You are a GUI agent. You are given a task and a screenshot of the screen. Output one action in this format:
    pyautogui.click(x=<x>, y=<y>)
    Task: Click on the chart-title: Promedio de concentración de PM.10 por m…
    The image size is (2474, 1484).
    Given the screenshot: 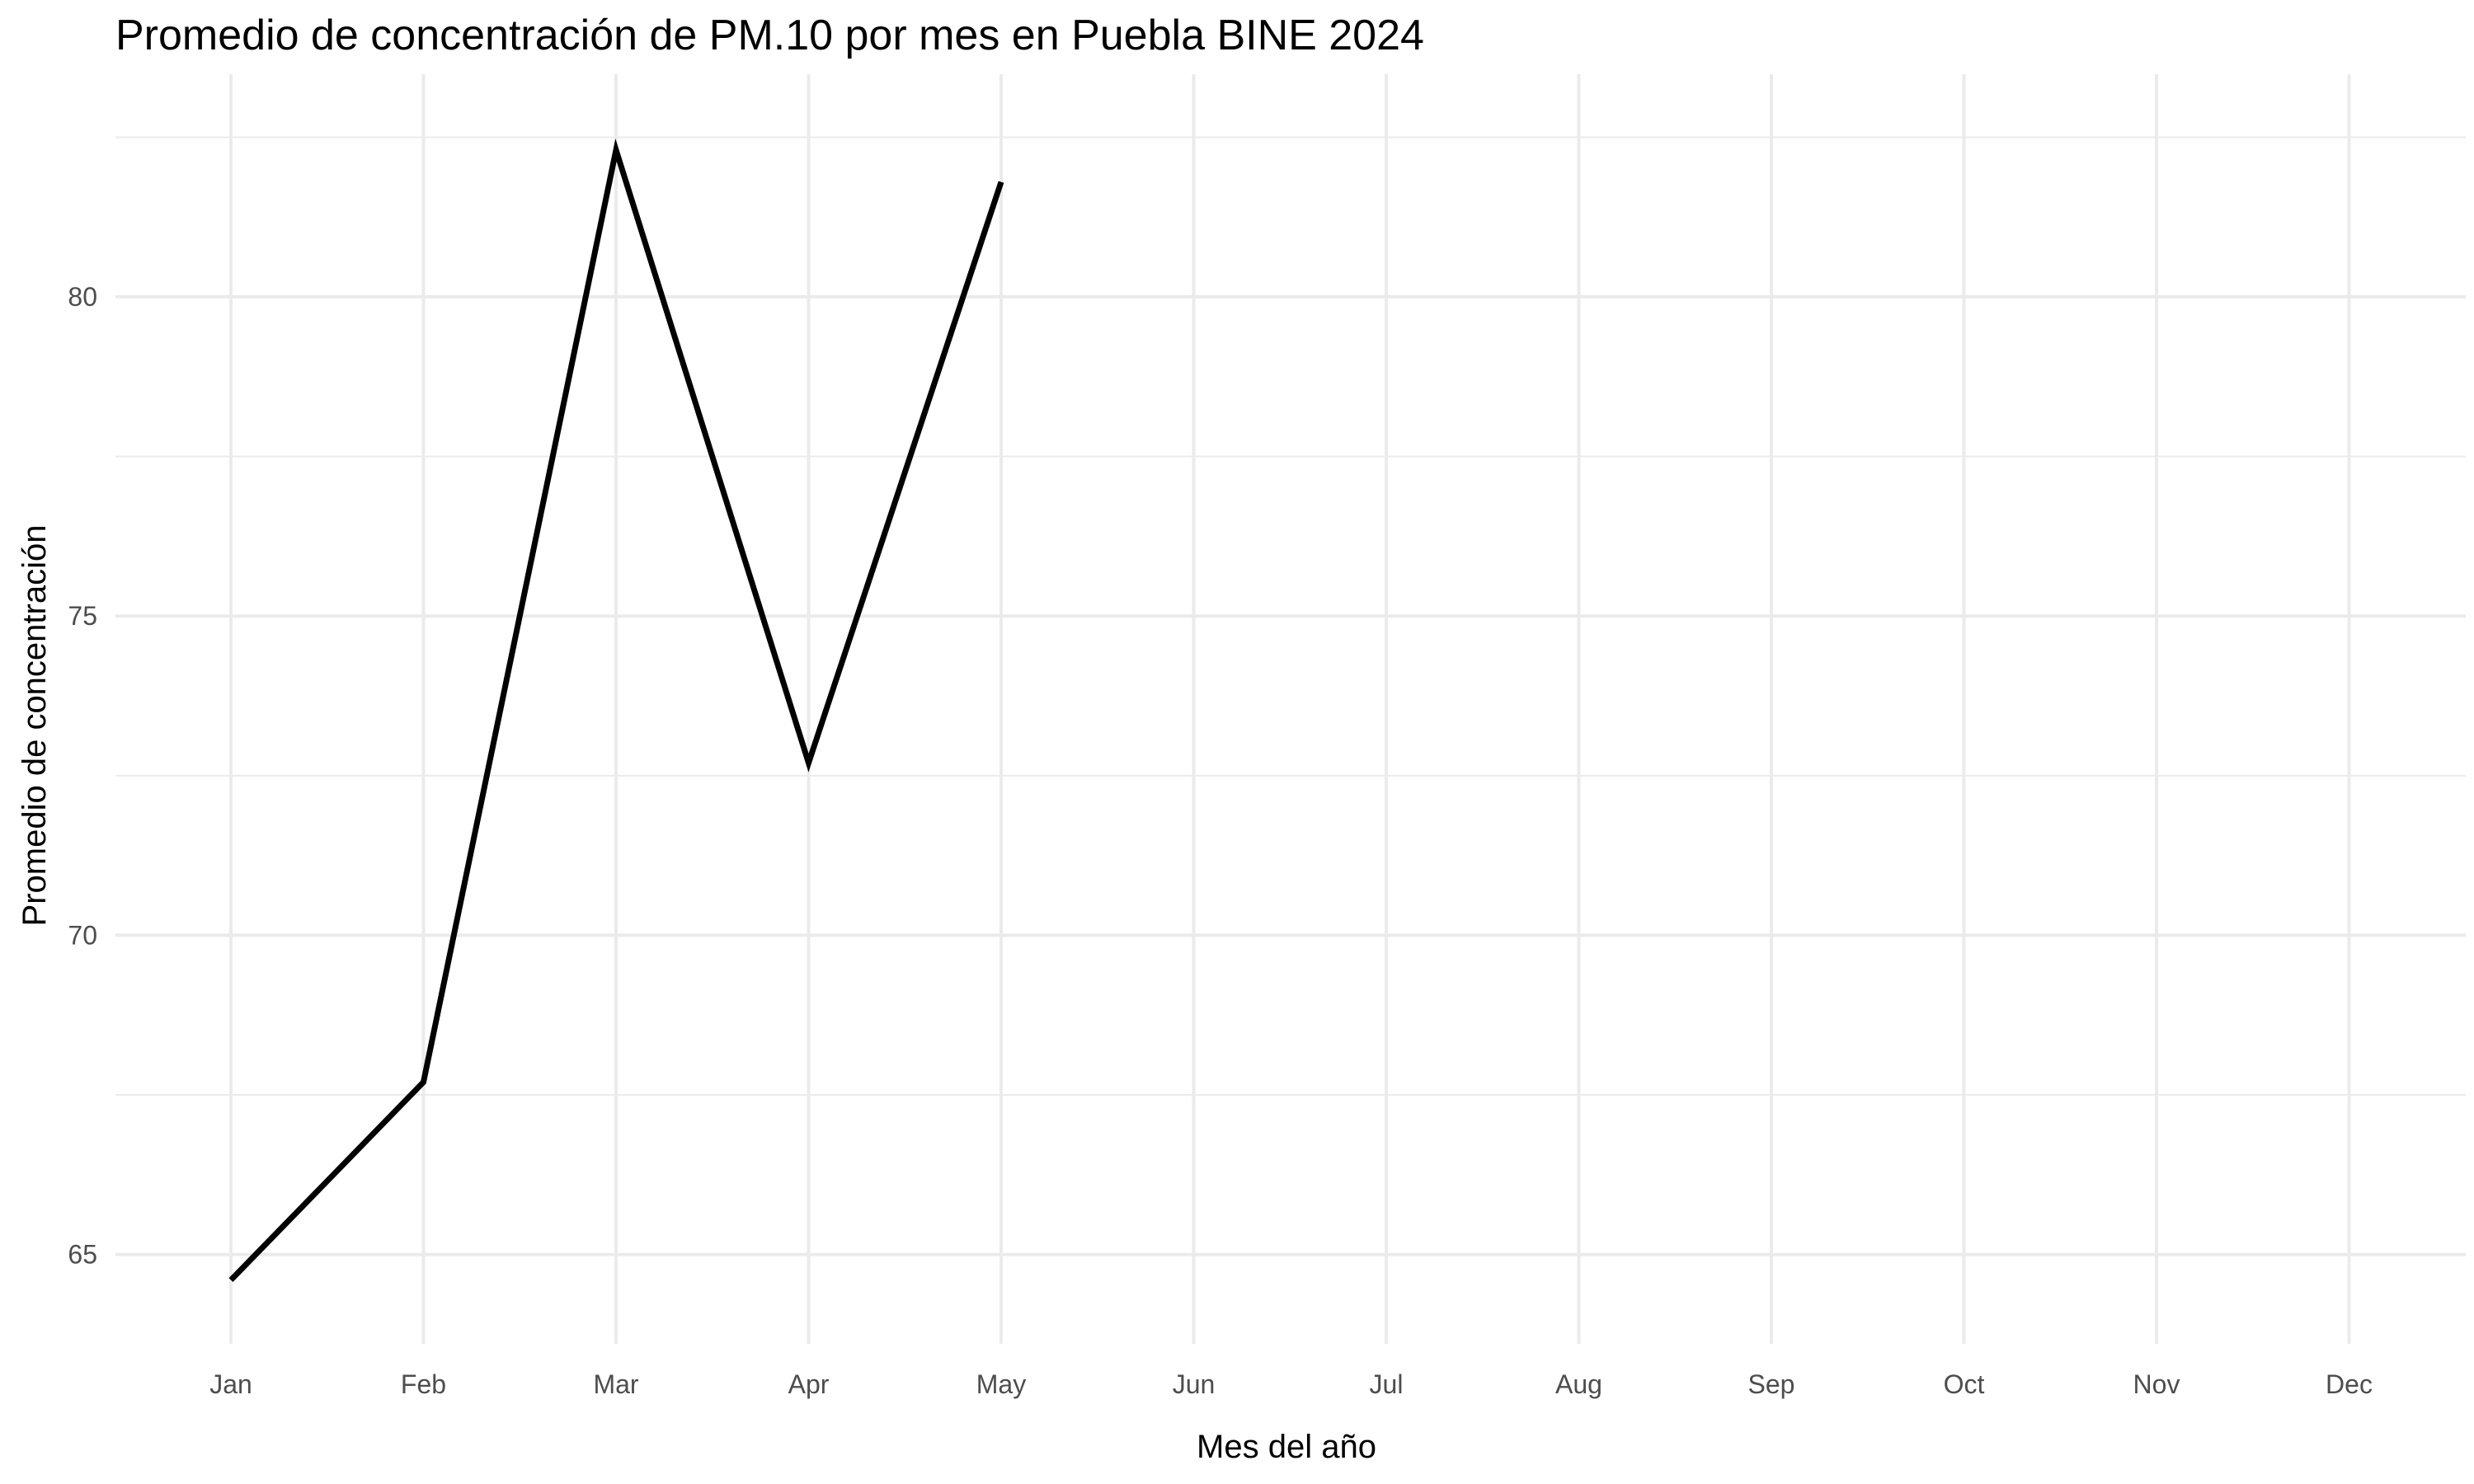 What is the action you would take?
    pyautogui.click(x=769, y=35)
    